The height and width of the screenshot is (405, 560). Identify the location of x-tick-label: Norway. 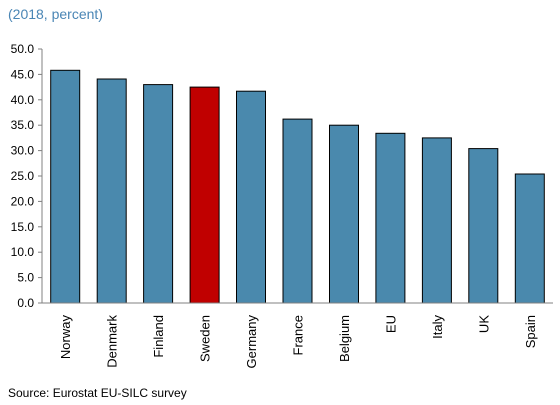
(65, 337).